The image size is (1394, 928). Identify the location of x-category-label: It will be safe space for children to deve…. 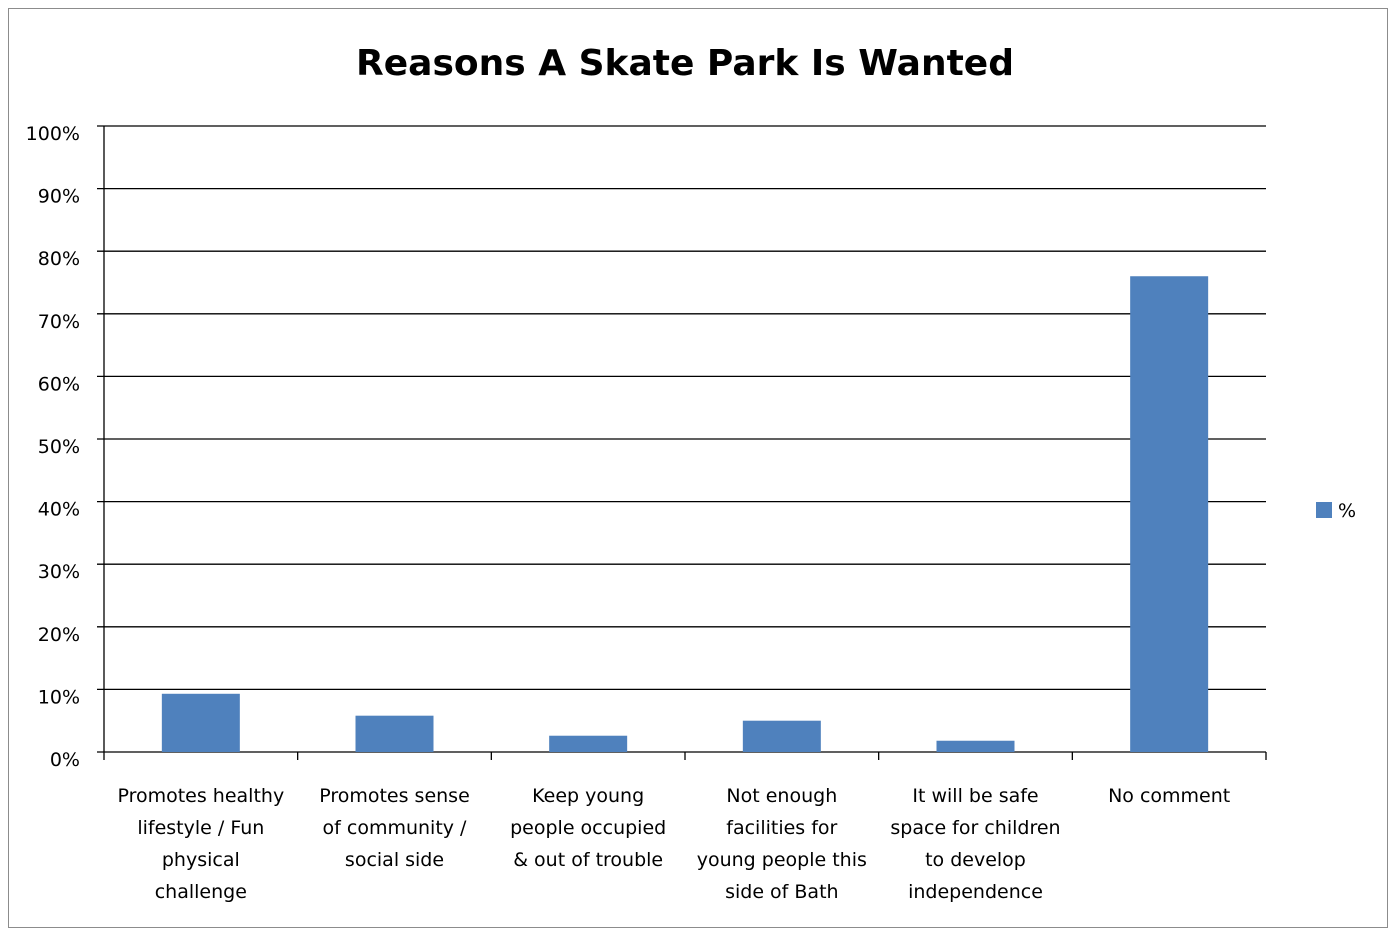
(975, 844).